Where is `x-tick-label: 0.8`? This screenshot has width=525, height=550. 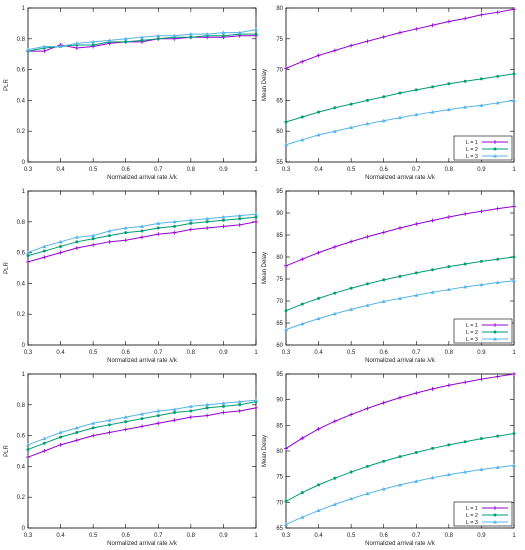
x-tick-label: 0.8 is located at coordinates (191, 353).